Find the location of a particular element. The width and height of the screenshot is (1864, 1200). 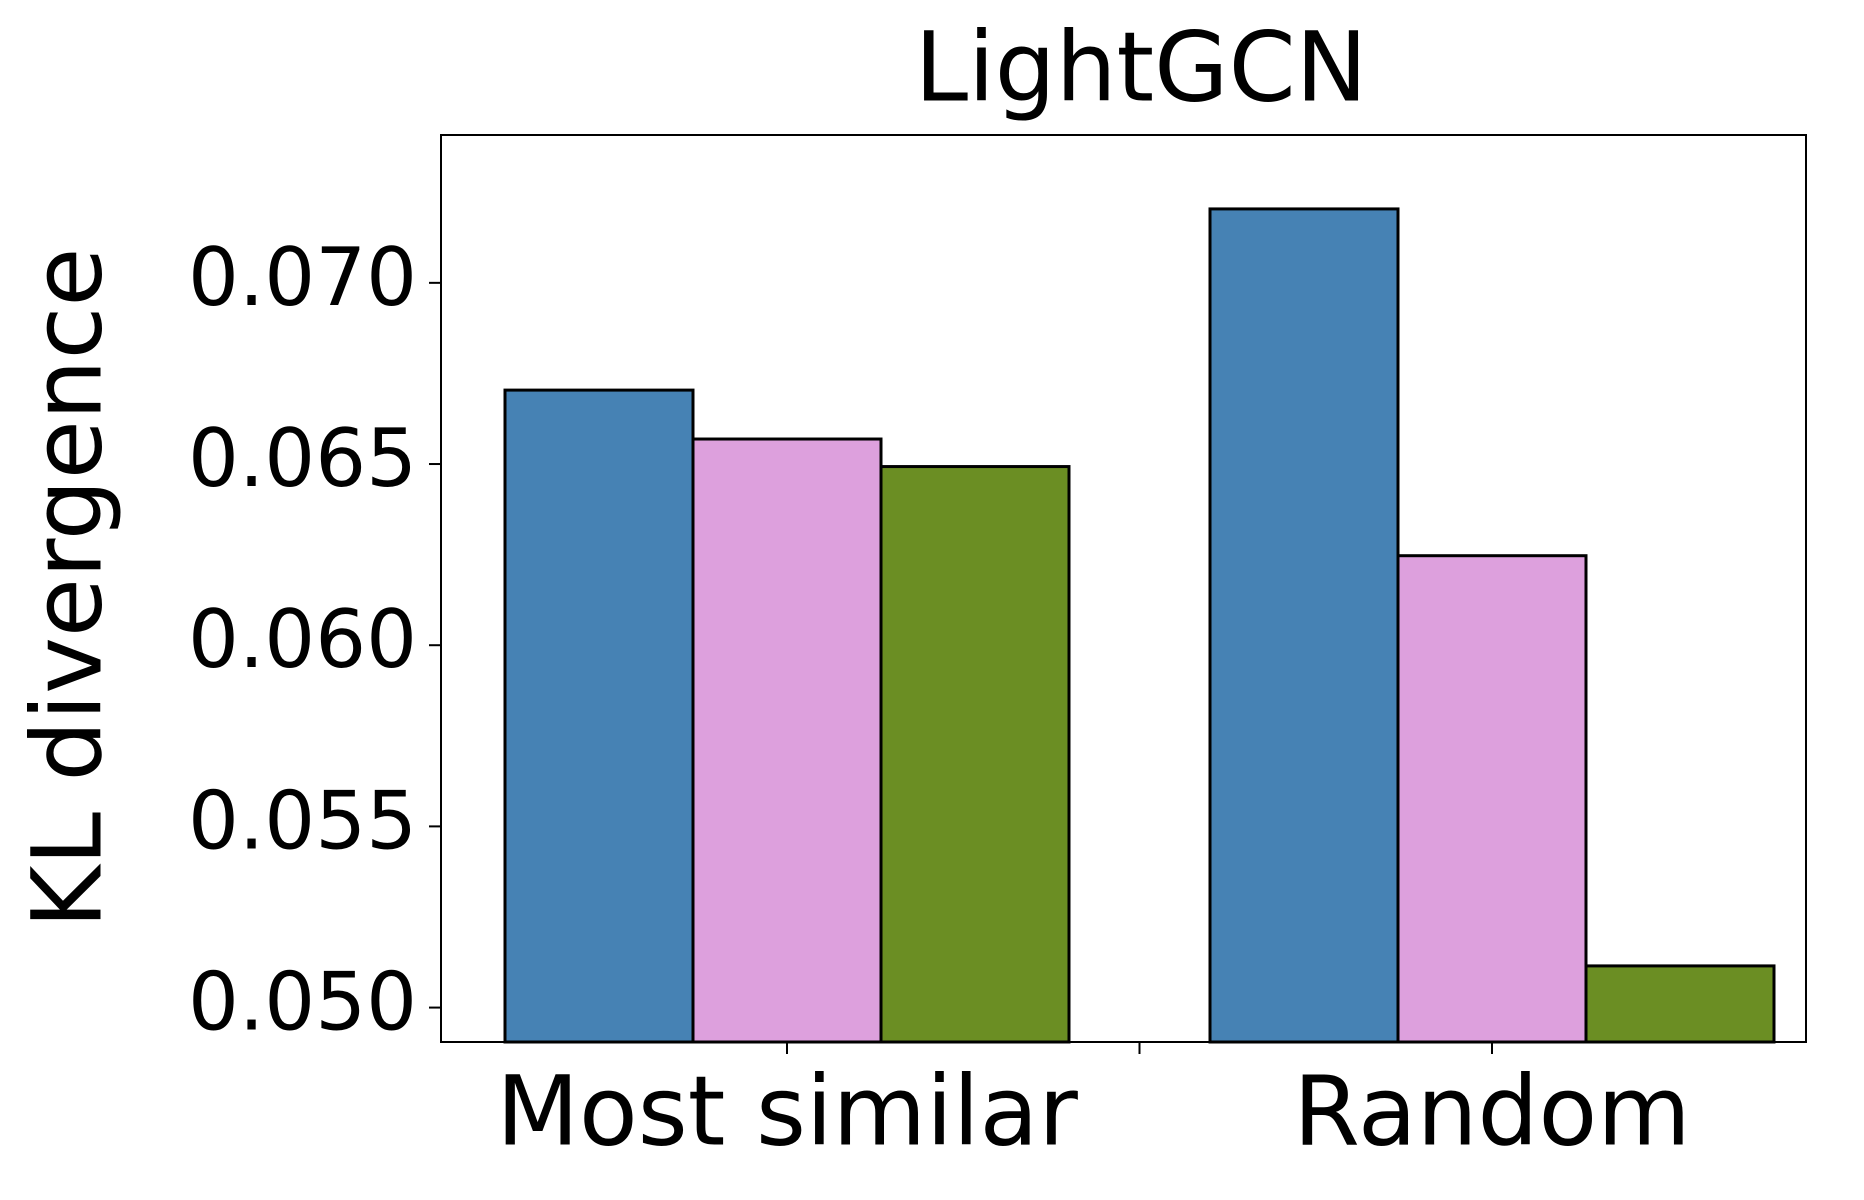

y-tick-label: 0.055 is located at coordinates (302, 820).